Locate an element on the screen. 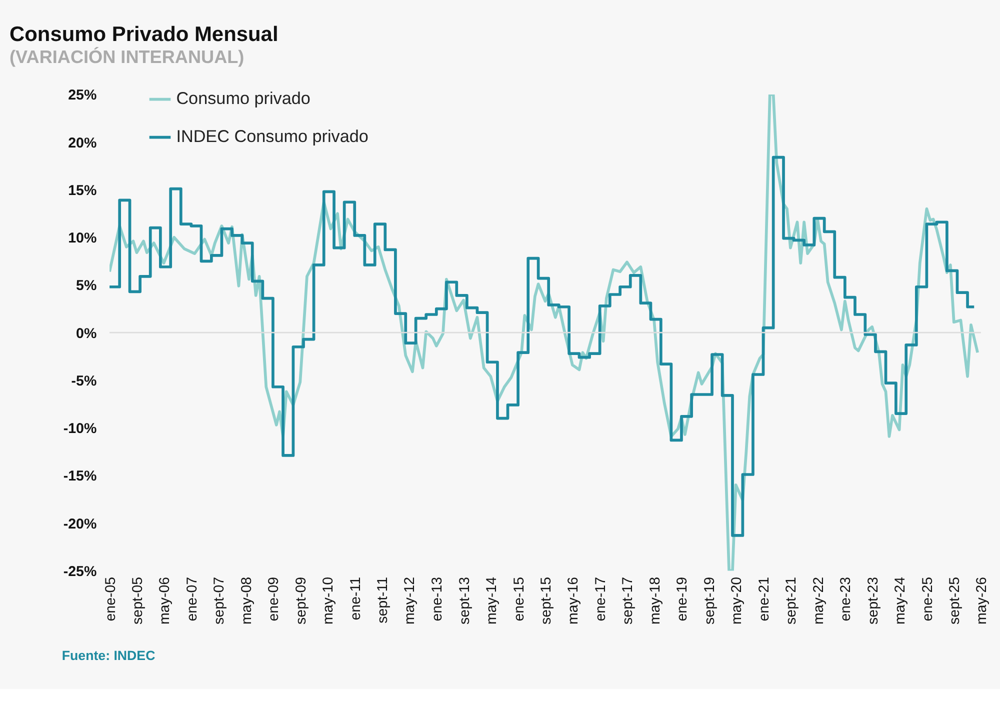 Image resolution: width=1000 pixels, height=725 pixels. x-tick-label: sept-09 is located at coordinates (301, 600).